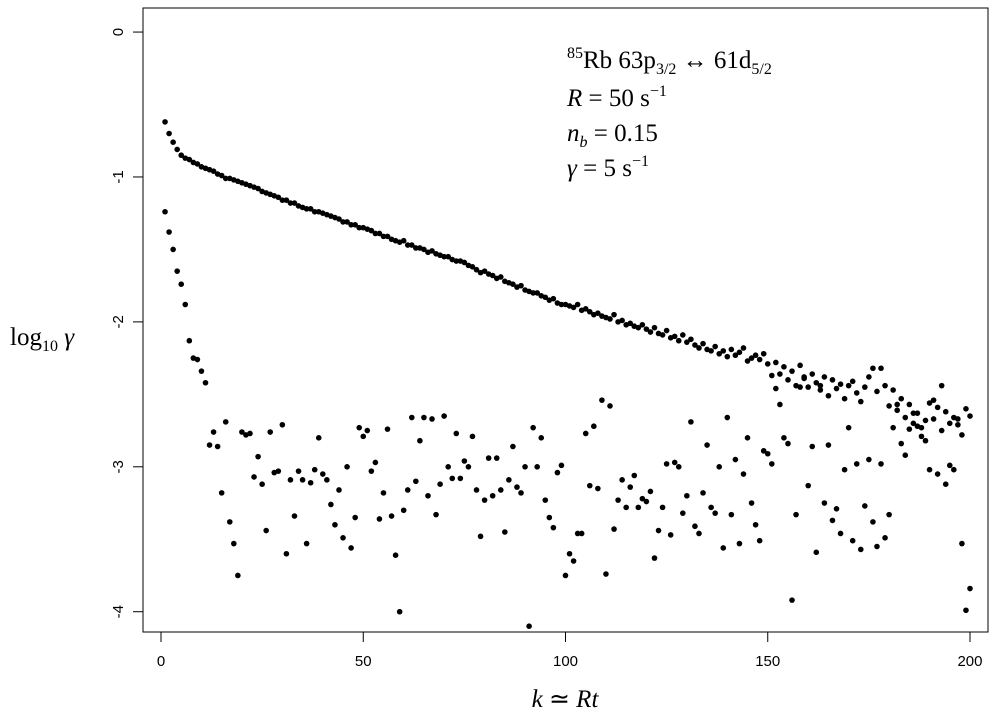 The width and height of the screenshot is (1002, 717). What do you see at coordinates (640, 161) in the screenshot?
I see `annotation-part: −1` at bounding box center [640, 161].